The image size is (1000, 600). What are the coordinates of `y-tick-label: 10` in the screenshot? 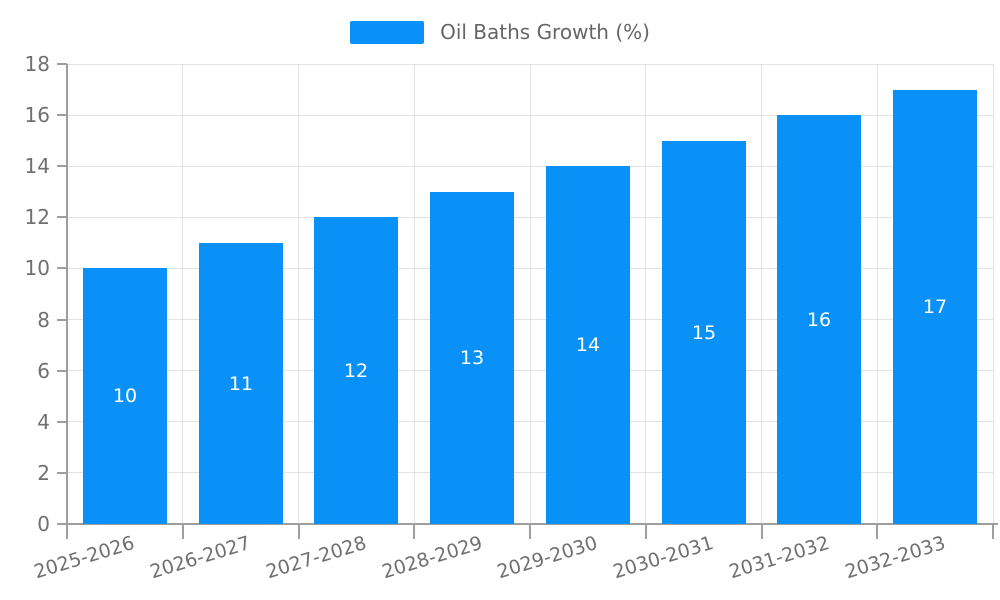 It's located at (37, 268).